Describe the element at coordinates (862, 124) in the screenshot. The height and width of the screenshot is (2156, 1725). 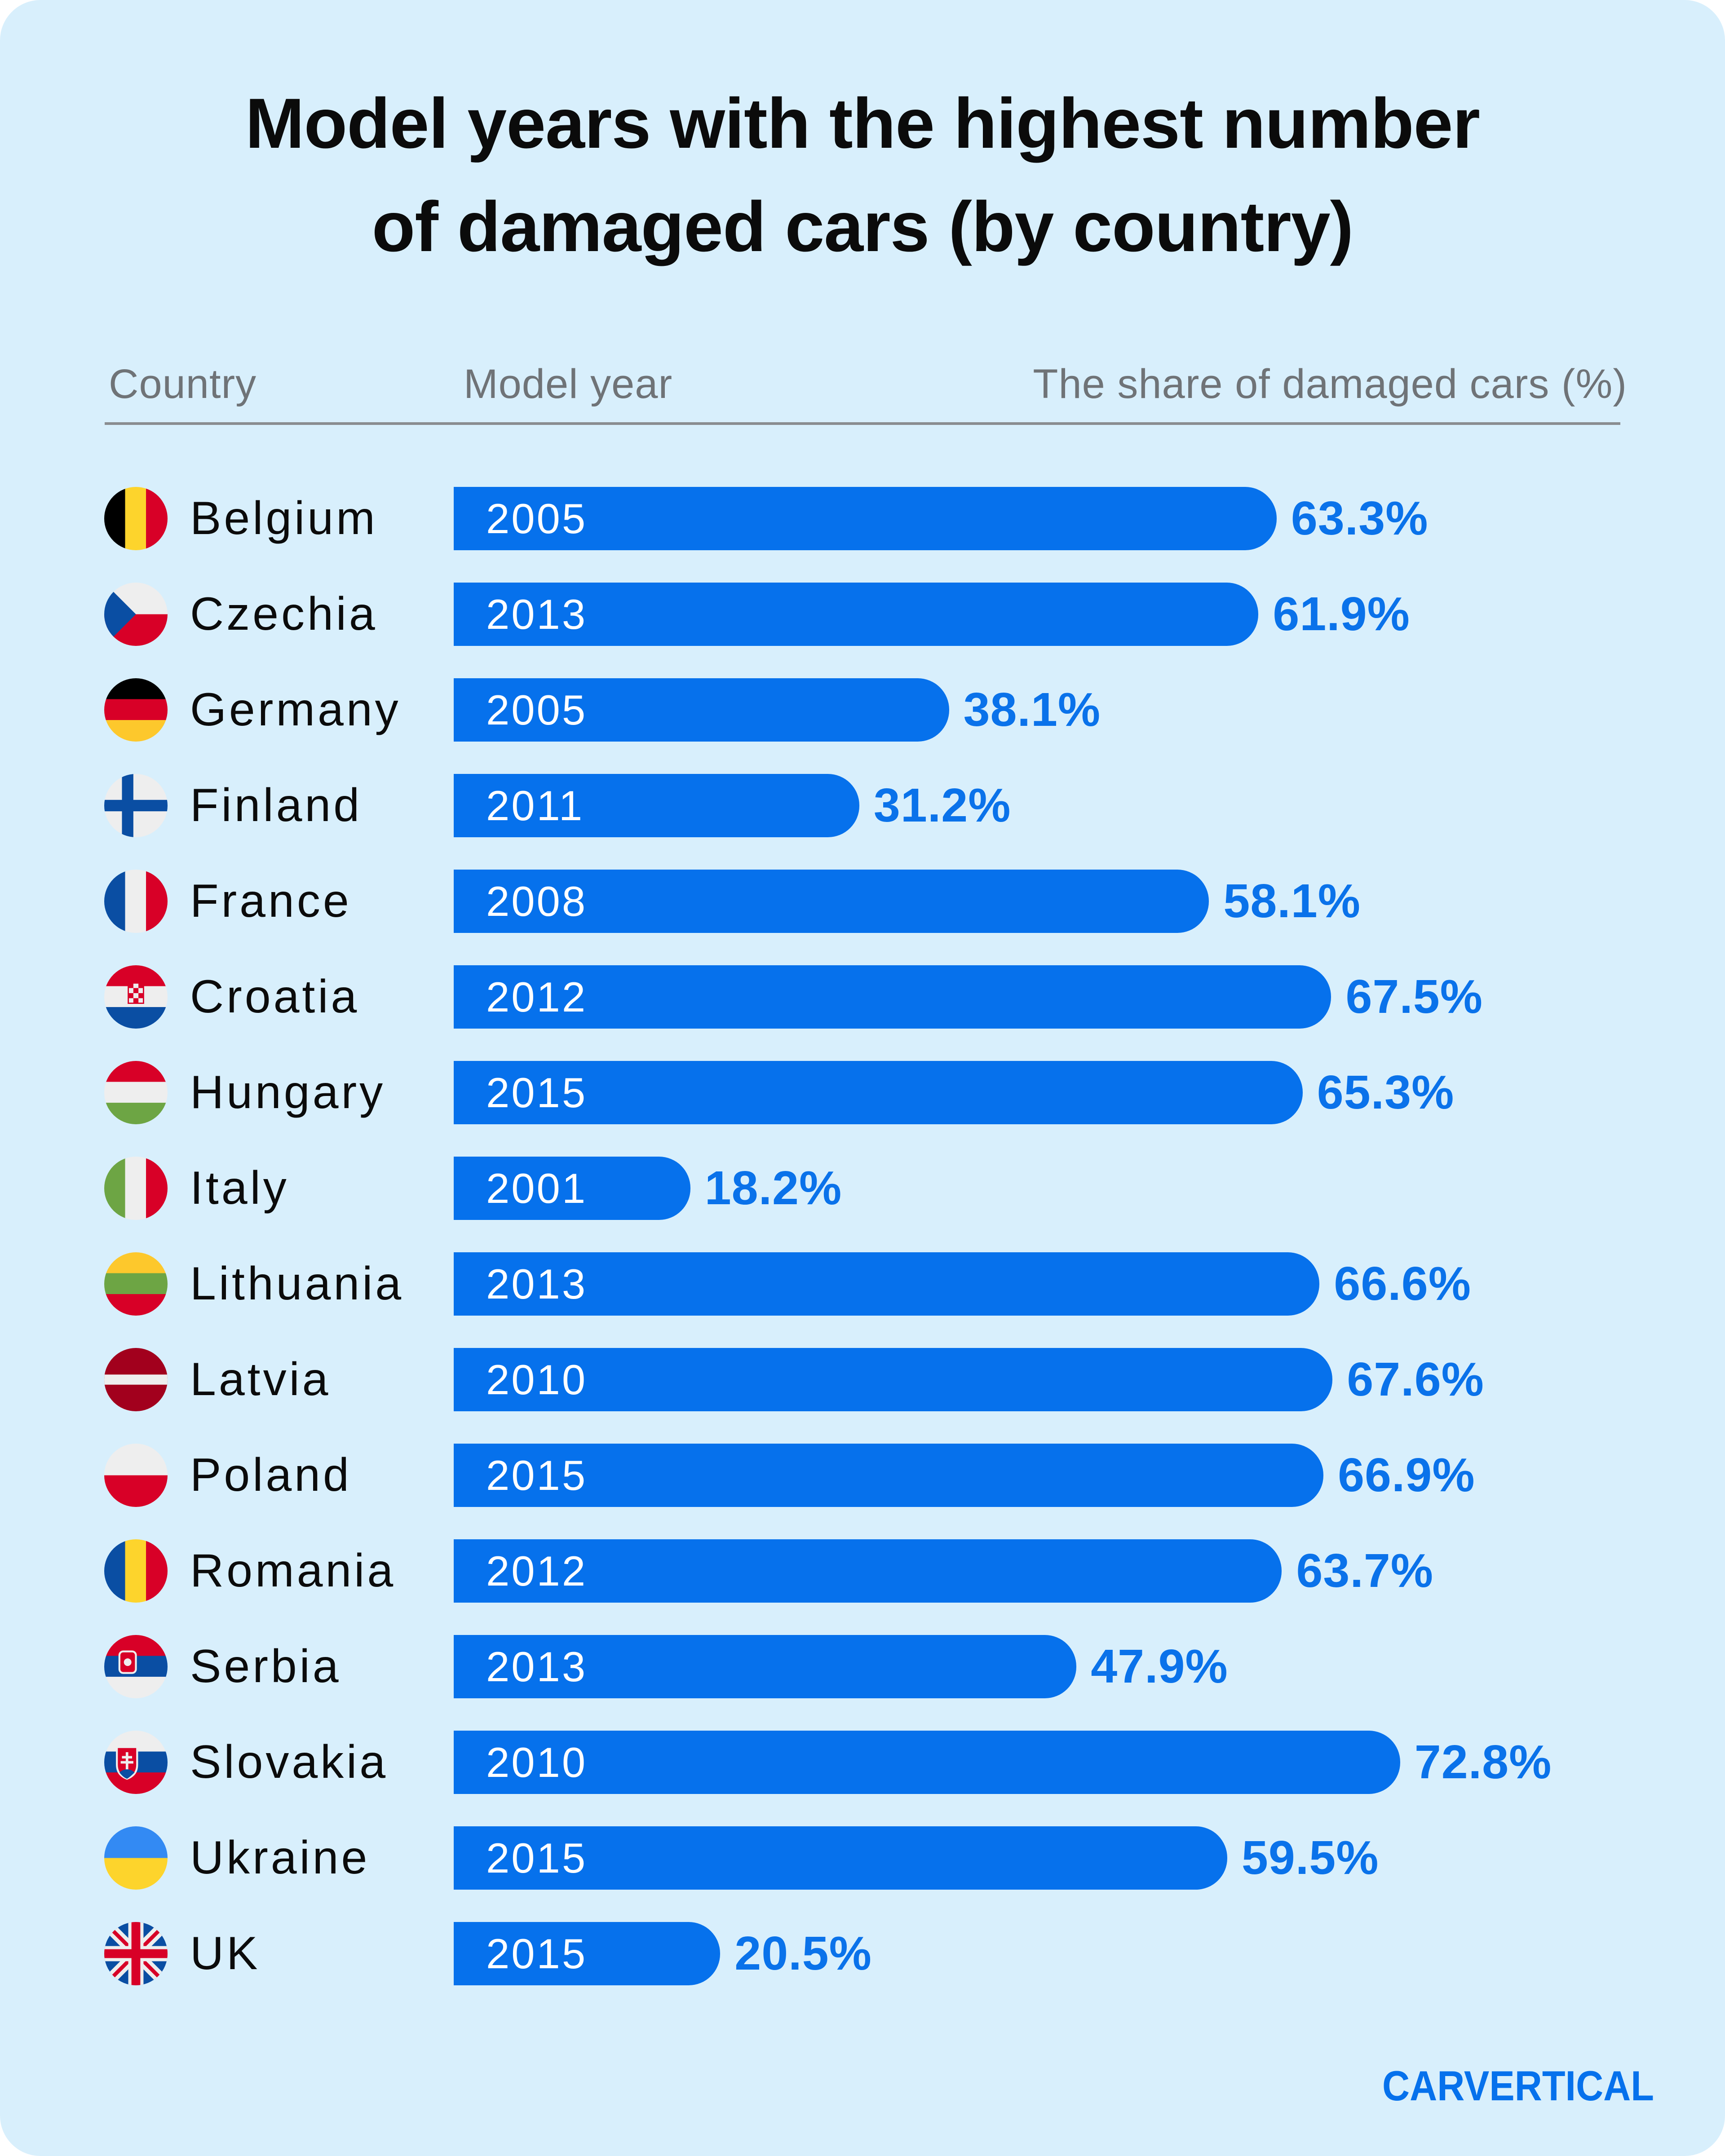
I see `title-line-1: Model years with the highest number` at that location.